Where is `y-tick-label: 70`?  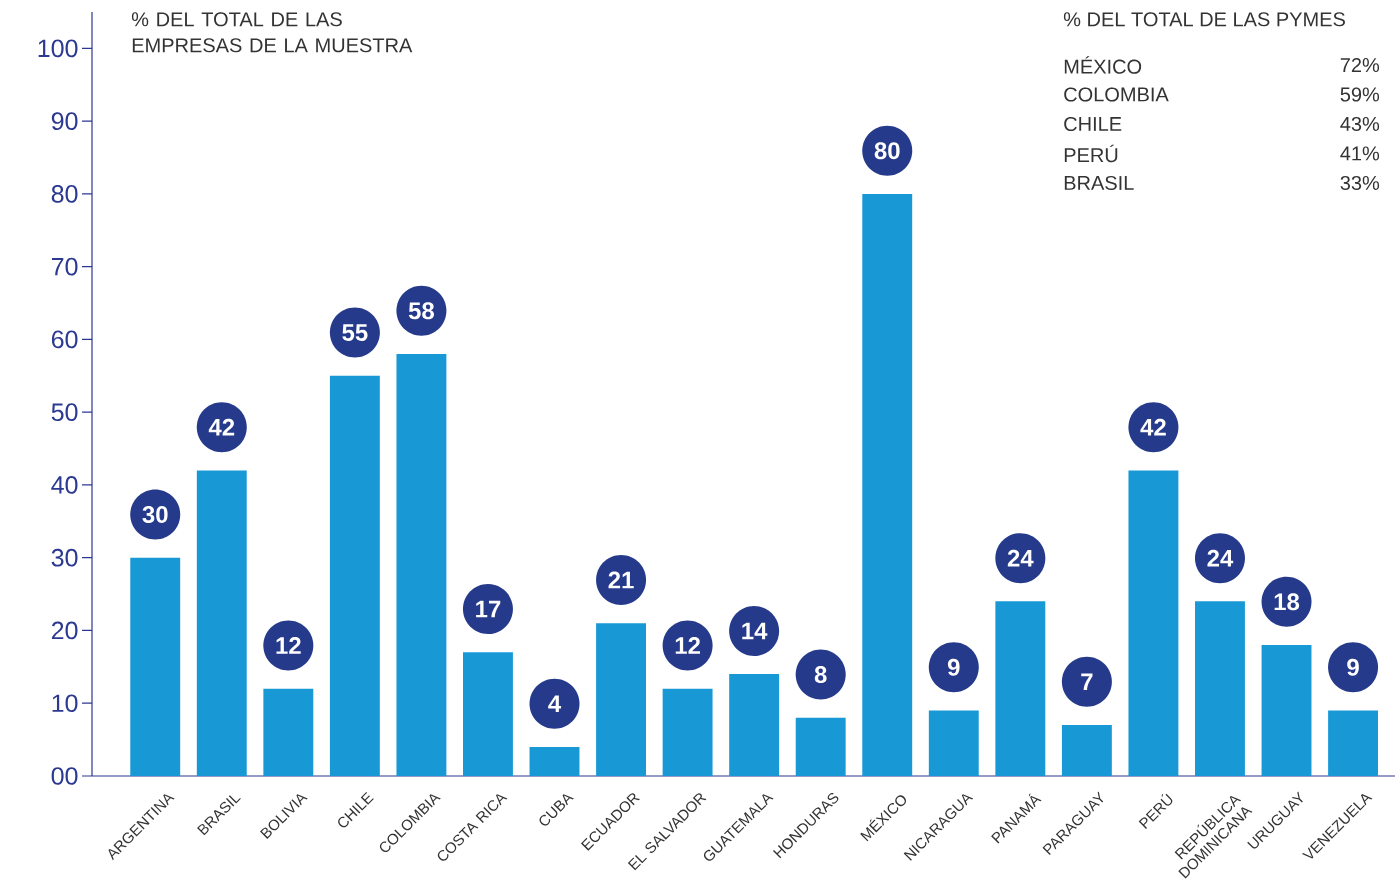
y-tick-label: 70 is located at coordinates (64, 266).